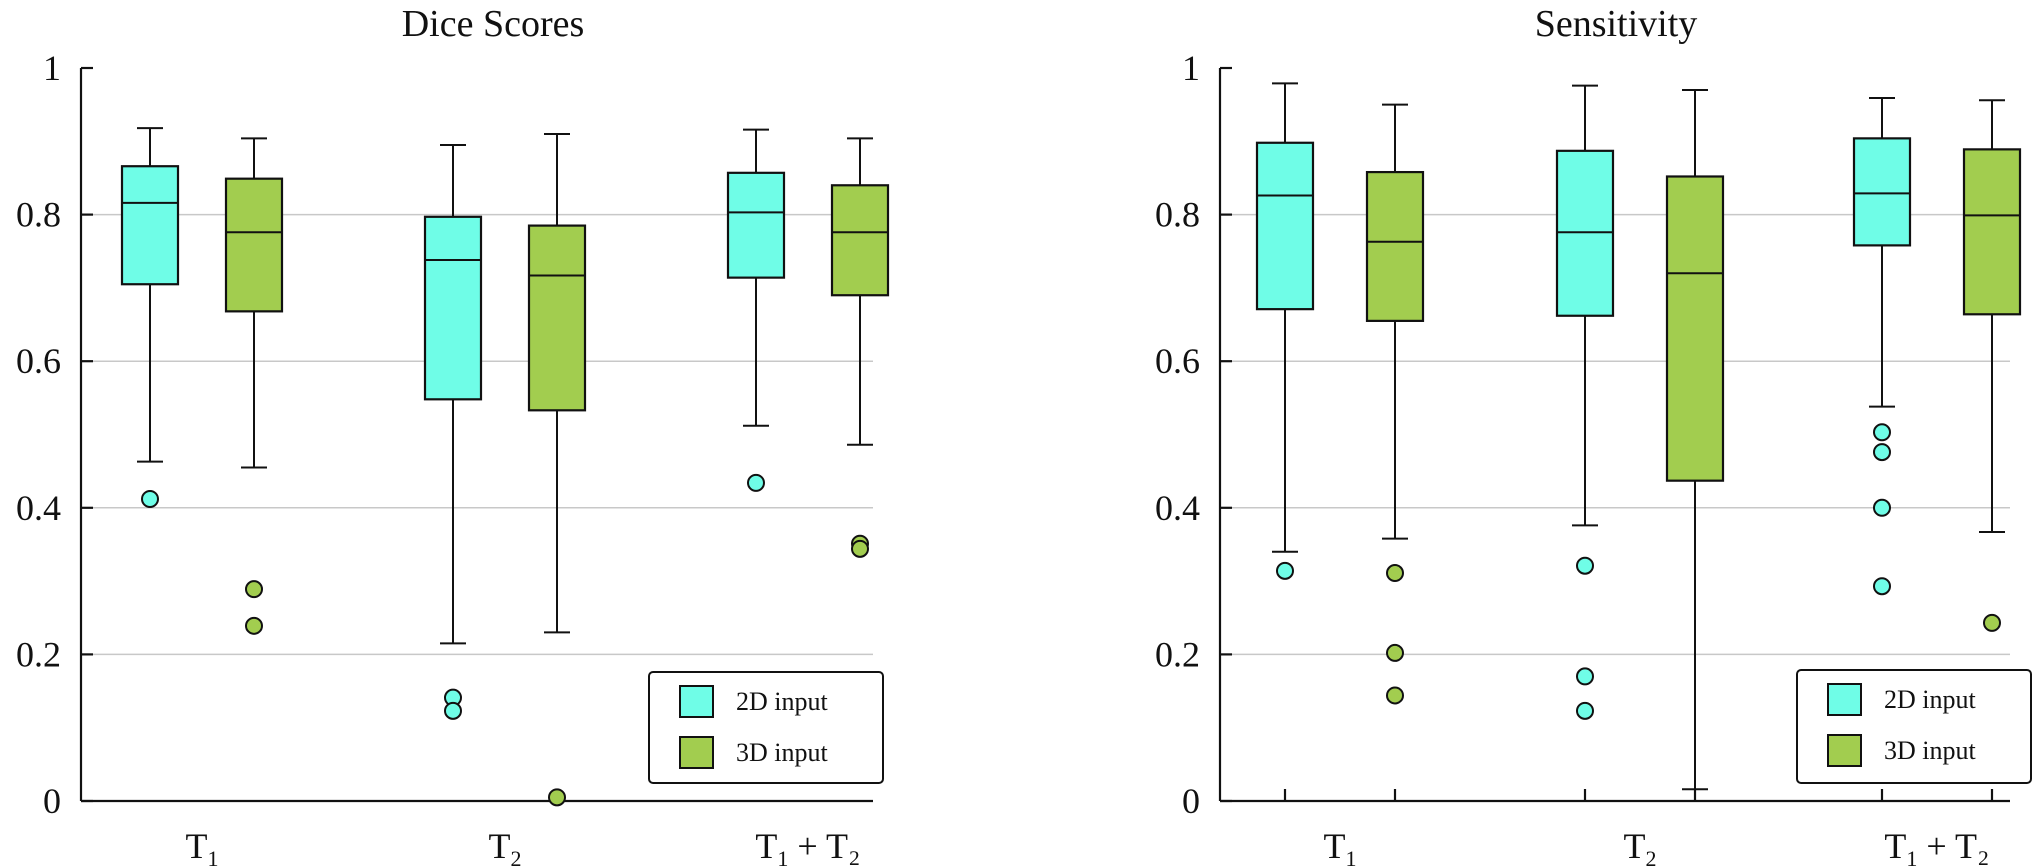  What do you see at coordinates (493, 24) in the screenshot?
I see `chart-title: Dice Scores` at bounding box center [493, 24].